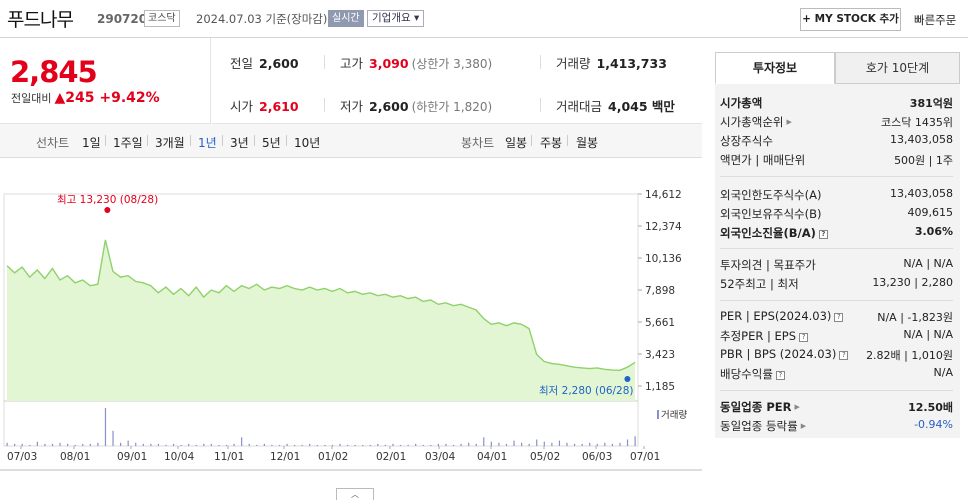 The width and height of the screenshot is (968, 504). I want to click on tab-monthly: 월봉, so click(587, 143).